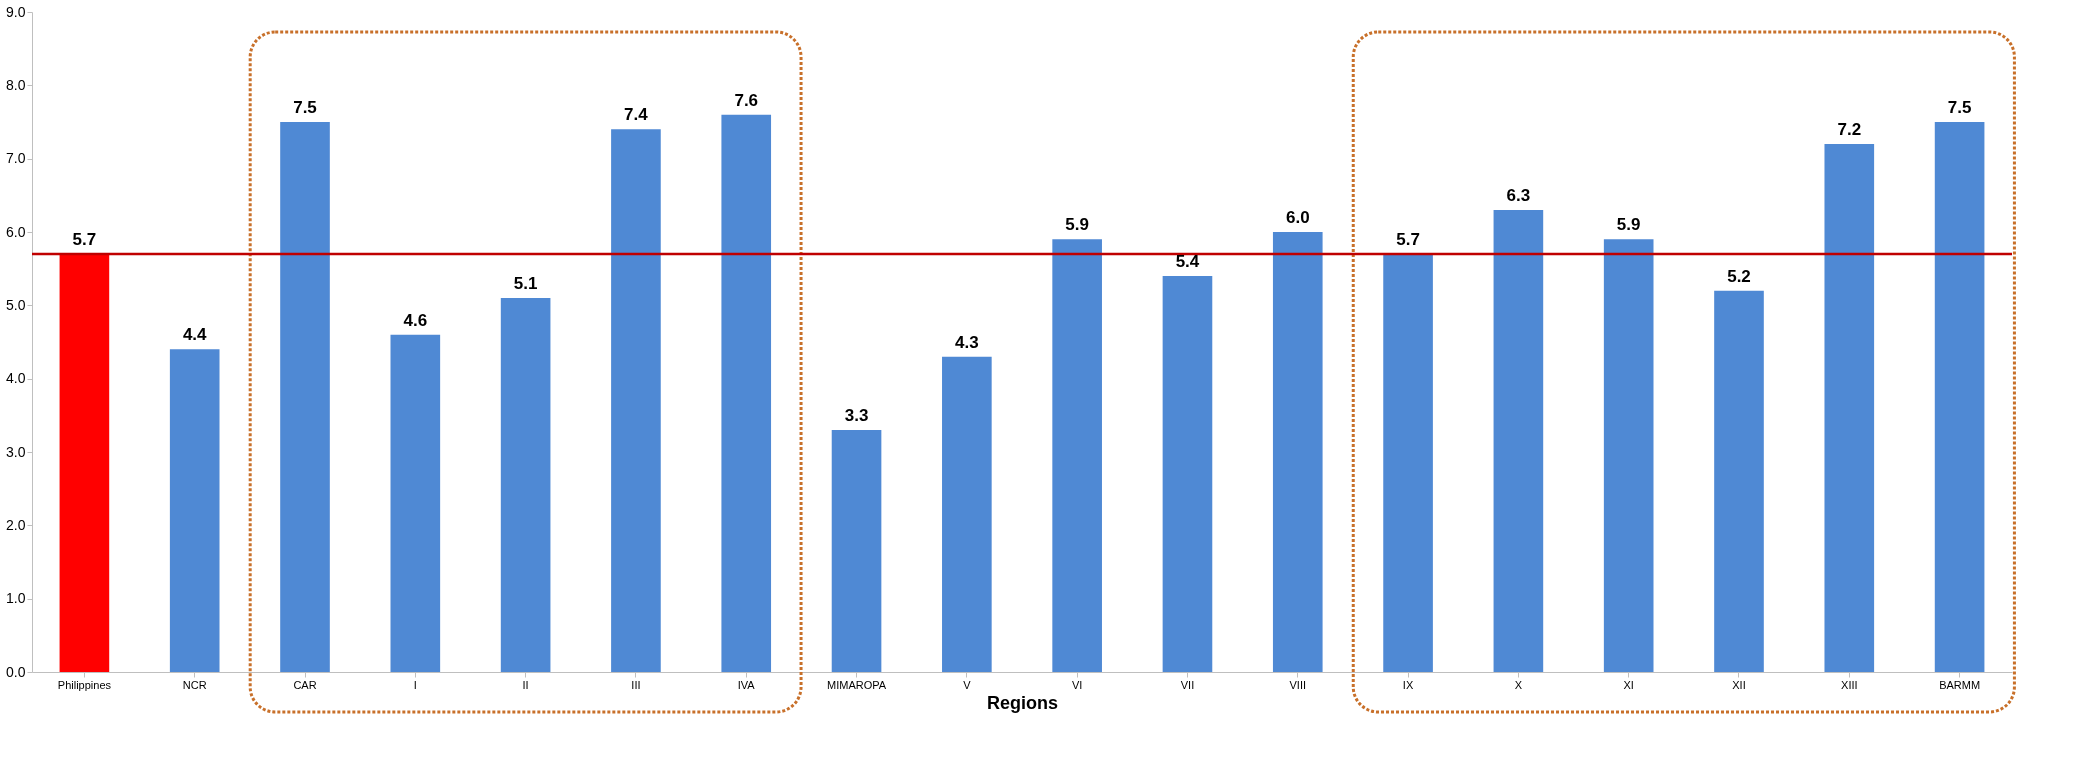  Describe the element at coordinates (967, 684) in the screenshot. I see `x-tick-label: V` at that location.